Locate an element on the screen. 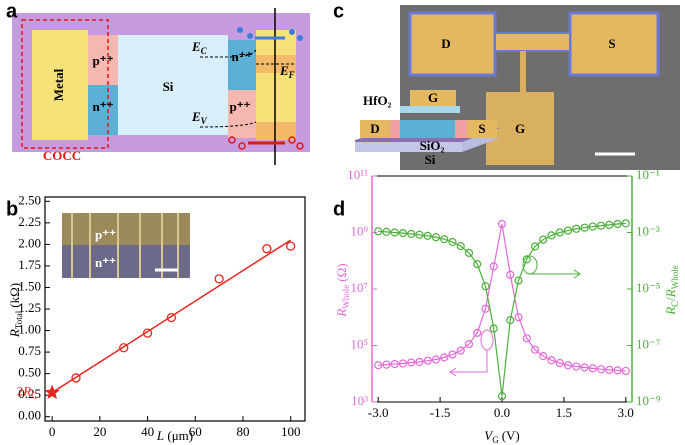  cocc-box is located at coordinates (65, 84).